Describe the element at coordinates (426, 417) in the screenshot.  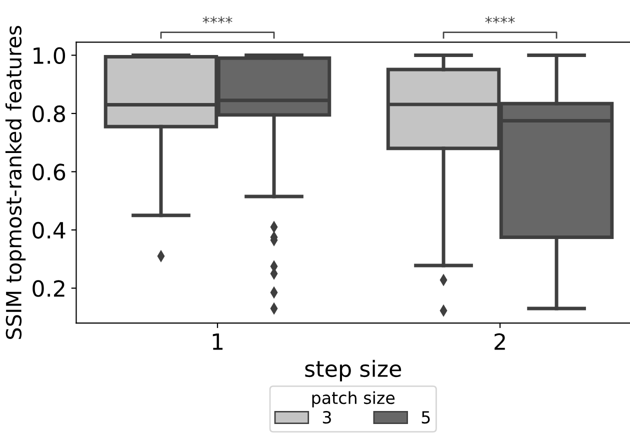
I see `legend-label: 5` at that location.